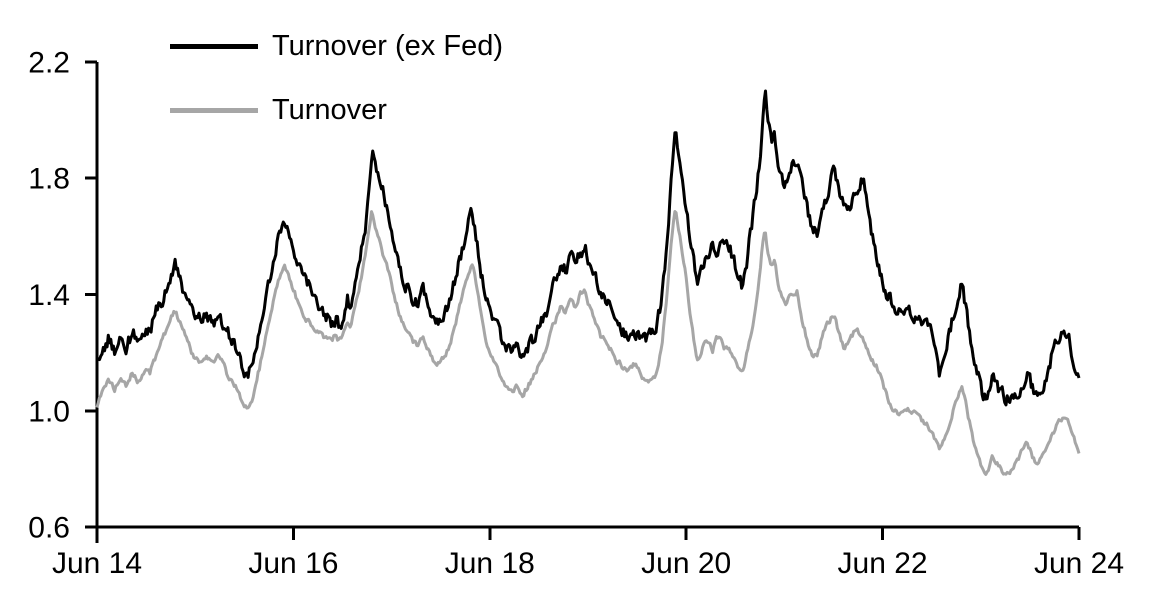 The image size is (1152, 597). What do you see at coordinates (686, 563) in the screenshot?
I see `x-tick-label: Jun 20` at bounding box center [686, 563].